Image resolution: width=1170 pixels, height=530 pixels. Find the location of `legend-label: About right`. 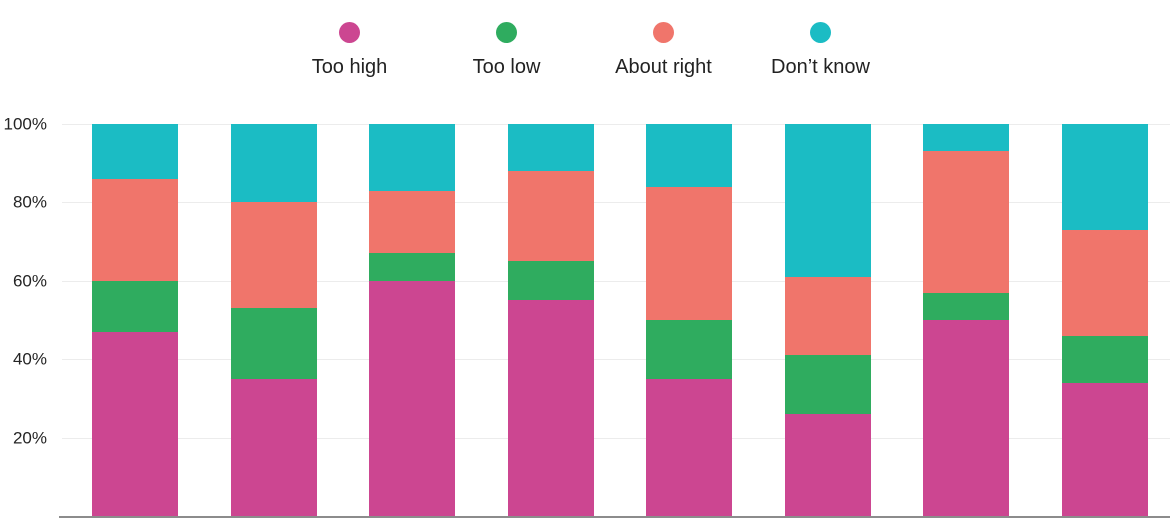

legend-label: About right is located at coordinates (663, 67).